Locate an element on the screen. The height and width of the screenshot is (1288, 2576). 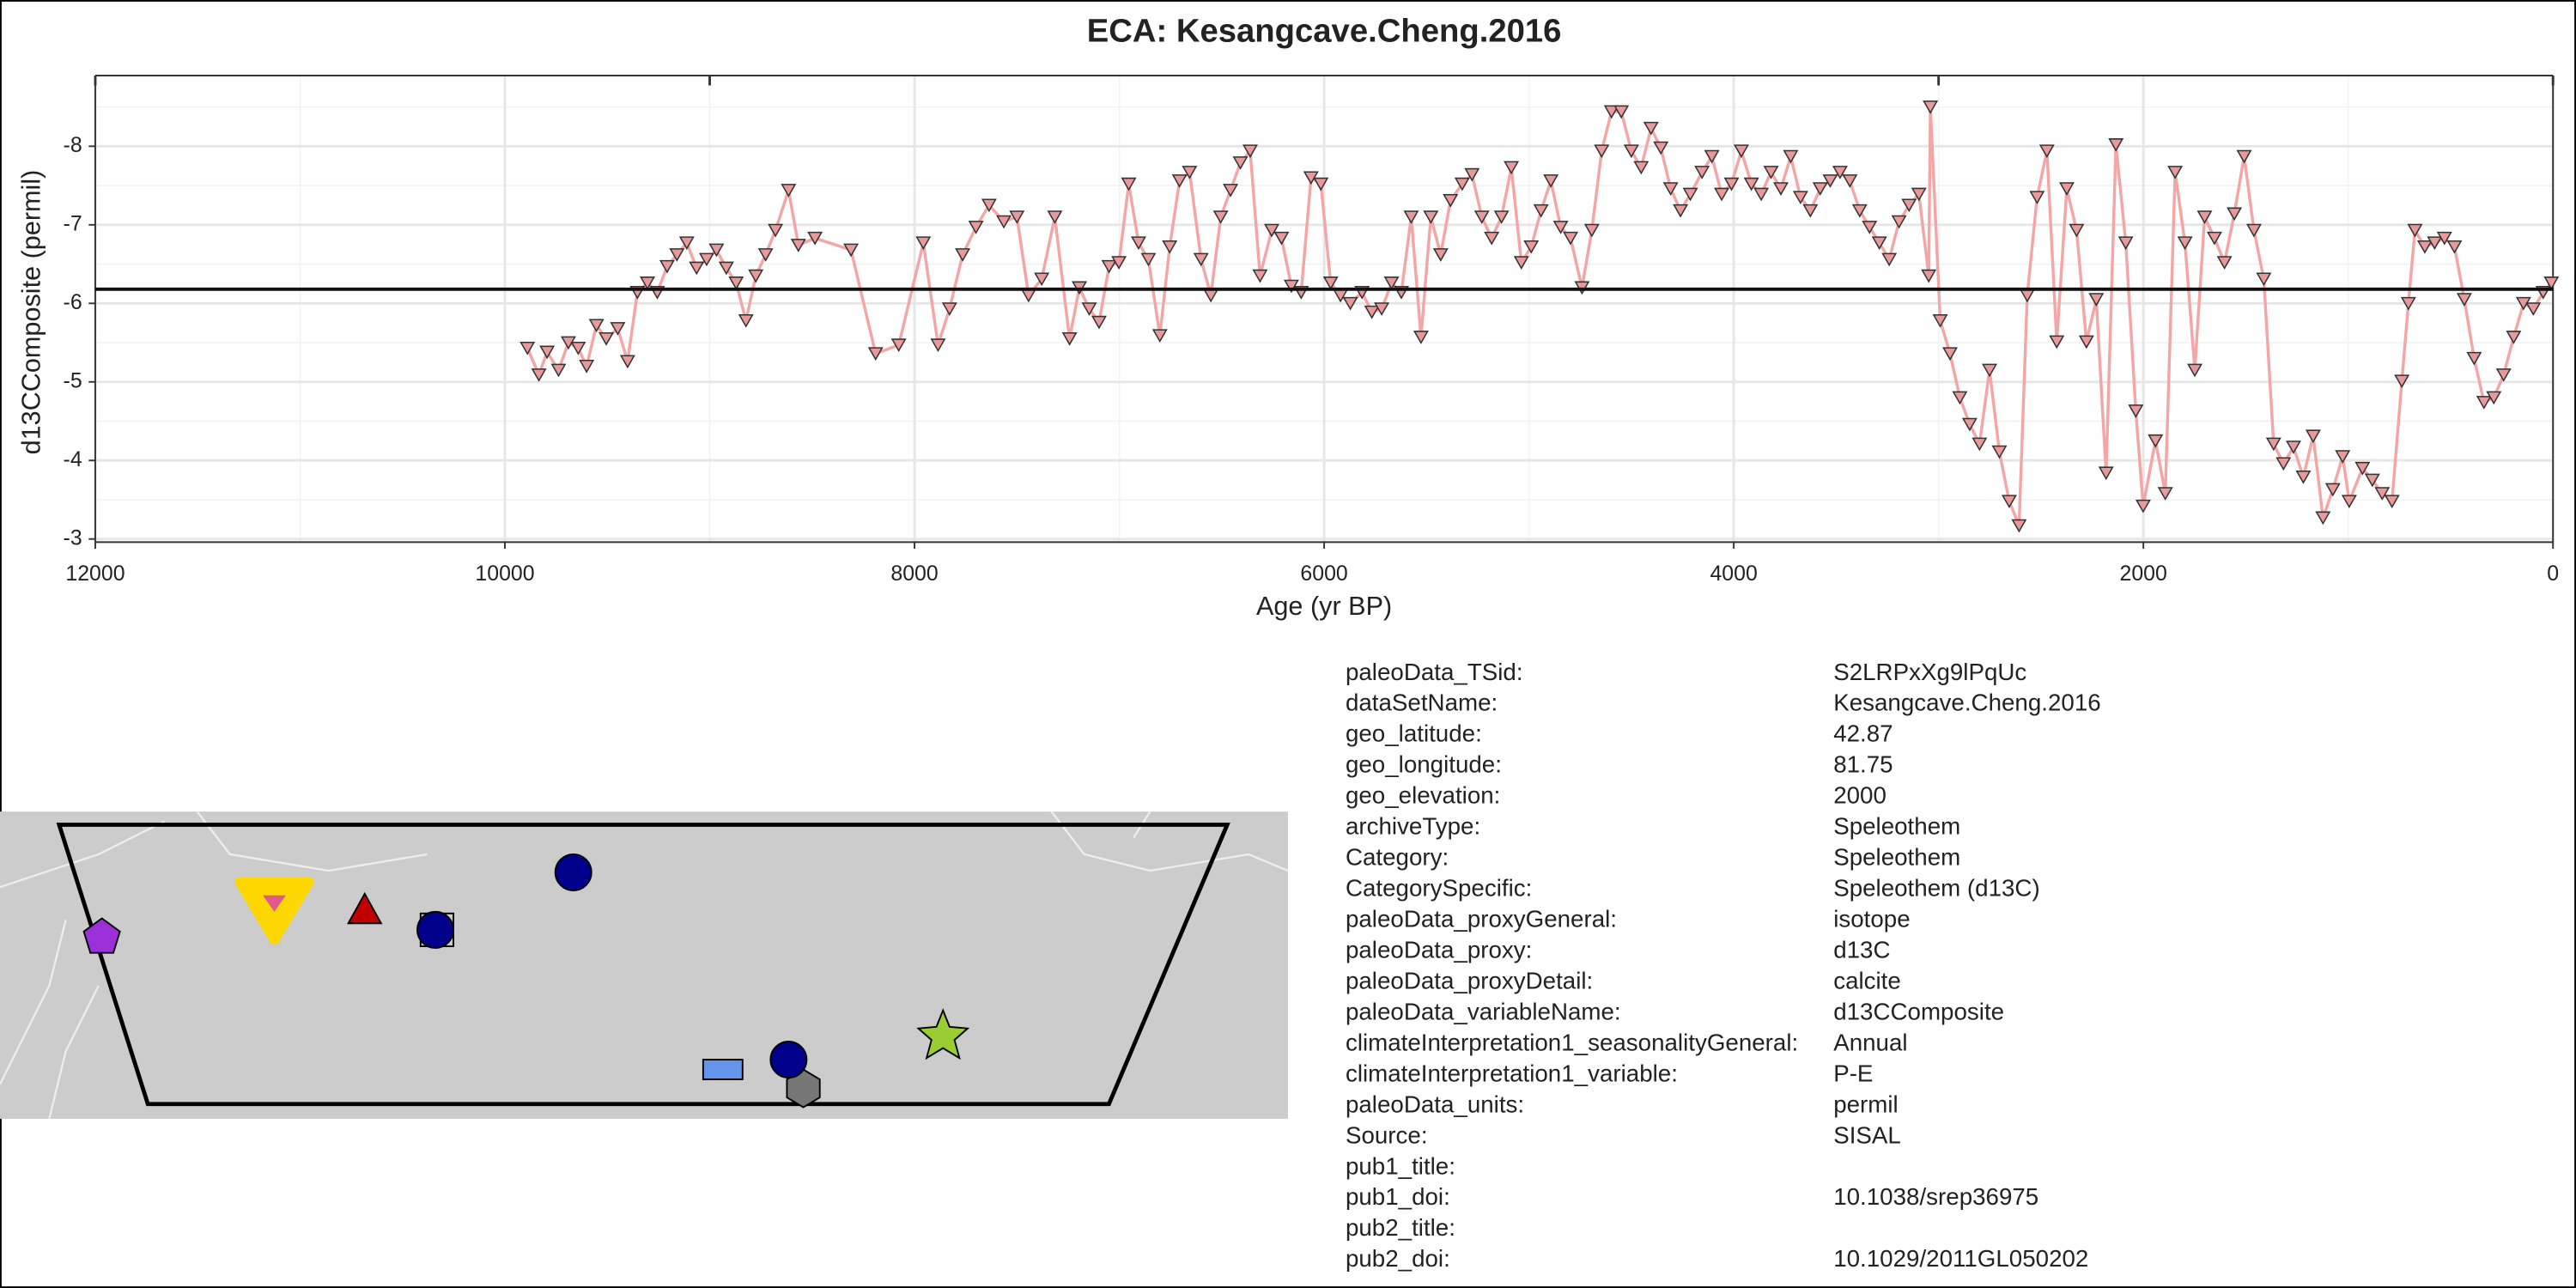
map-background is located at coordinates (644, 965).